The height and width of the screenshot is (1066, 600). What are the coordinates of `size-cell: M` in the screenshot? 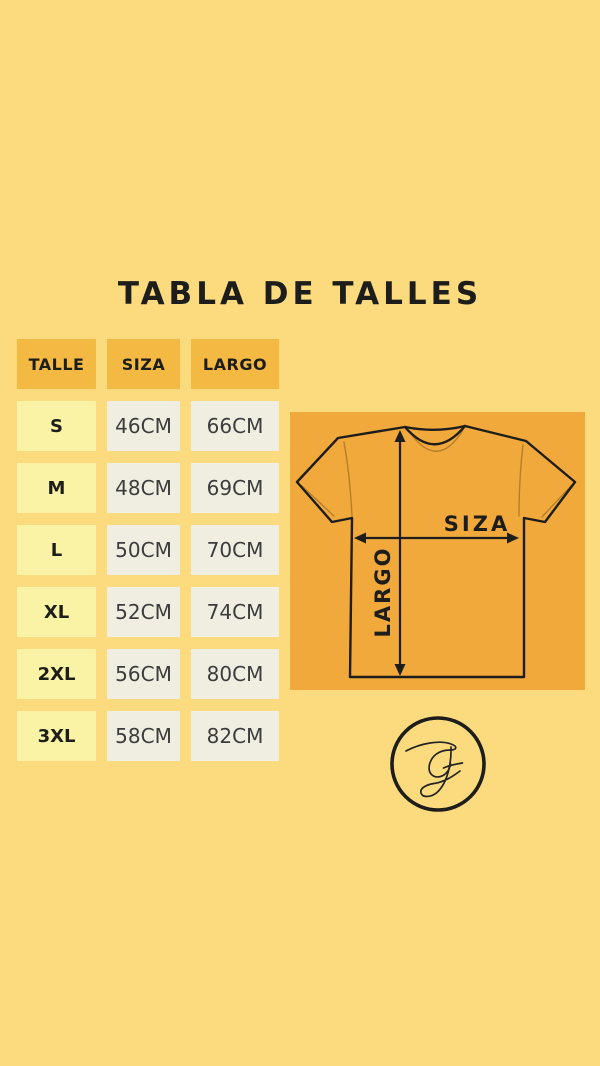 It's located at (56, 488).